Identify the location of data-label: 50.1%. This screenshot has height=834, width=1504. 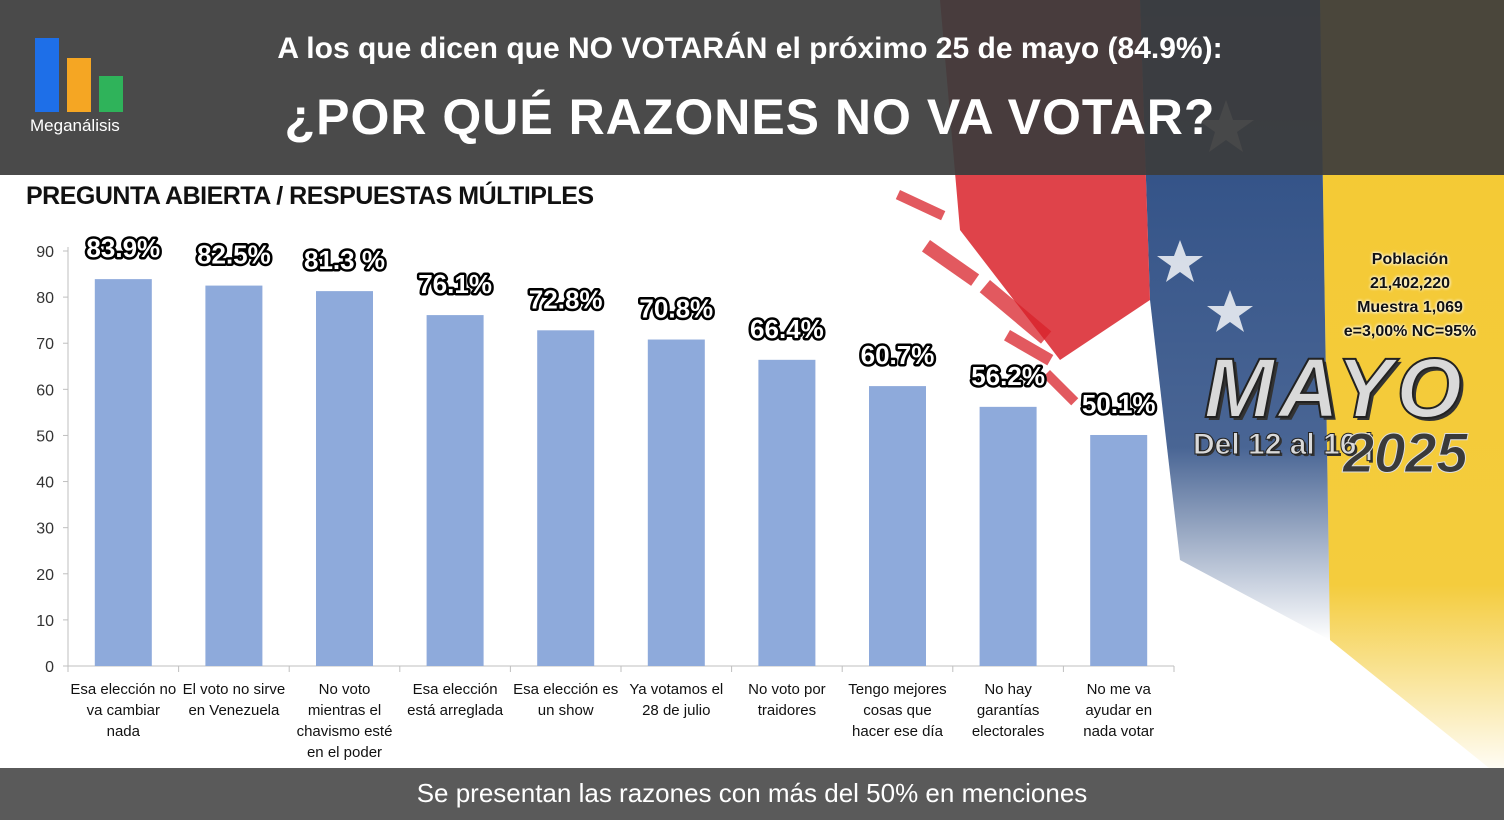
(1119, 404).